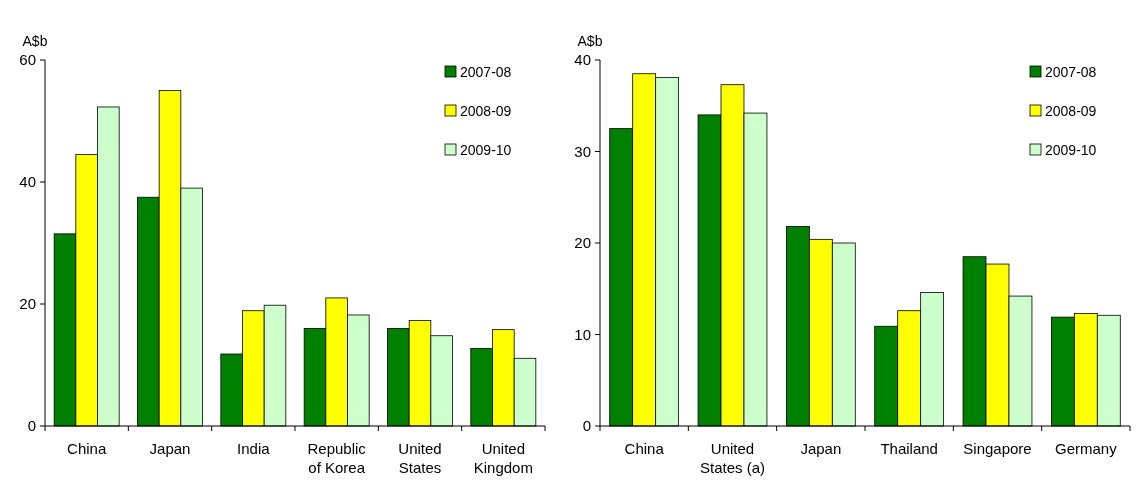 The height and width of the screenshot is (492, 1137). What do you see at coordinates (1086, 448) in the screenshot?
I see `x-tick-label: Germany` at bounding box center [1086, 448].